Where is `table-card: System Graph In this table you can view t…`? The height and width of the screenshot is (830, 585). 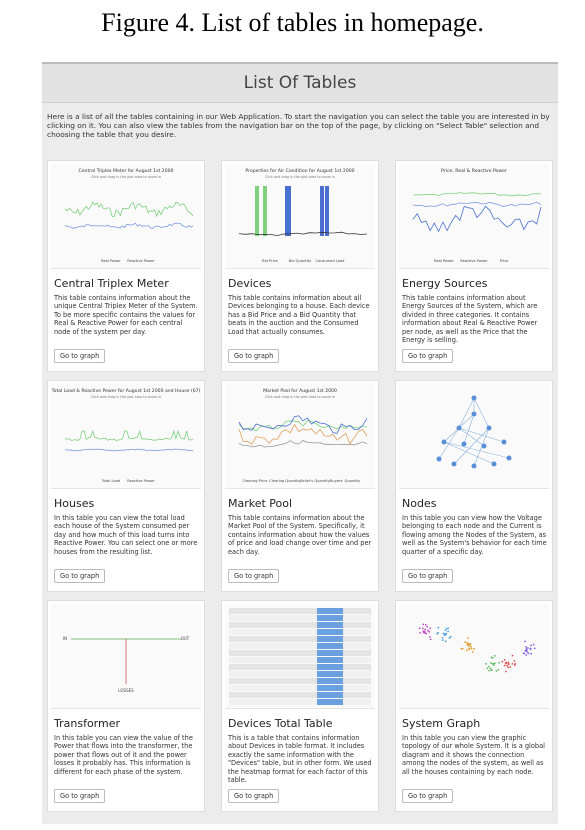
table-card: System Graph In this table you can view t… is located at coordinates (474, 706).